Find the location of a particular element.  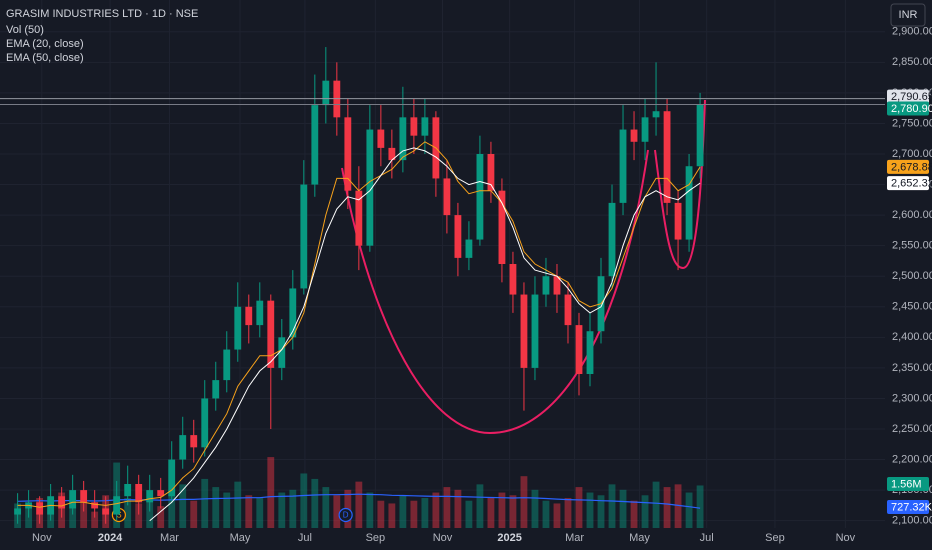

y-tick-label: 2,900.00 is located at coordinates (912, 32).